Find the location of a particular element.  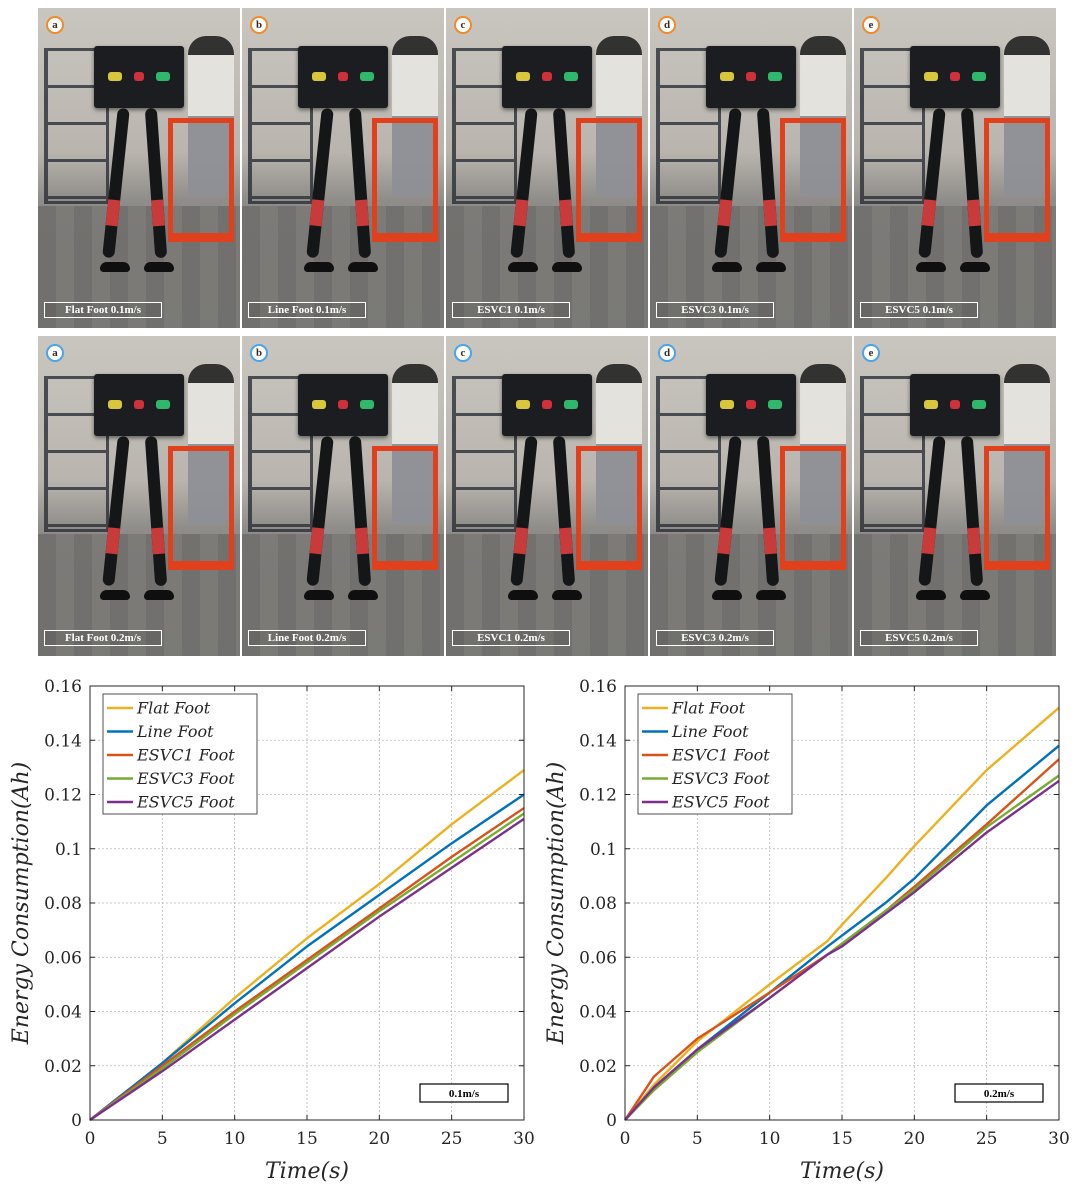

robot-photo-a-row1: a Flat Foot 0.1m/s is located at coordinates (139, 168).